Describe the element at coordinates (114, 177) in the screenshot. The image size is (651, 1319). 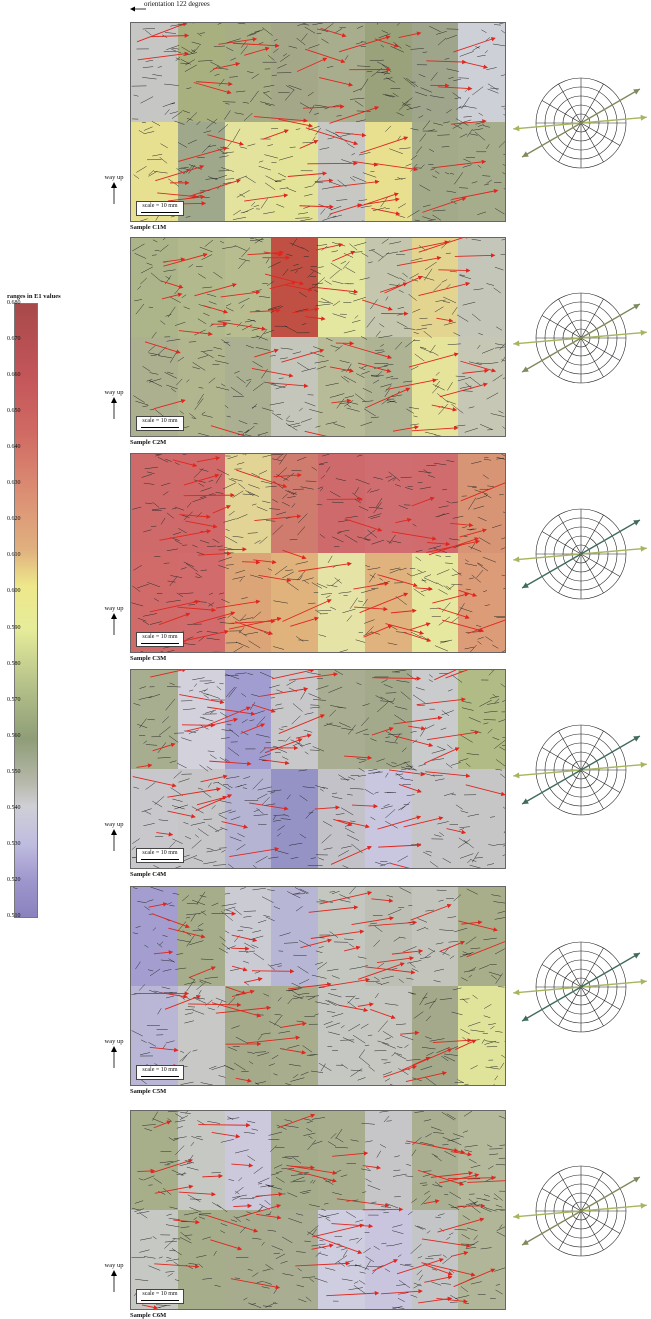
I see `way-up-label: way up` at that location.